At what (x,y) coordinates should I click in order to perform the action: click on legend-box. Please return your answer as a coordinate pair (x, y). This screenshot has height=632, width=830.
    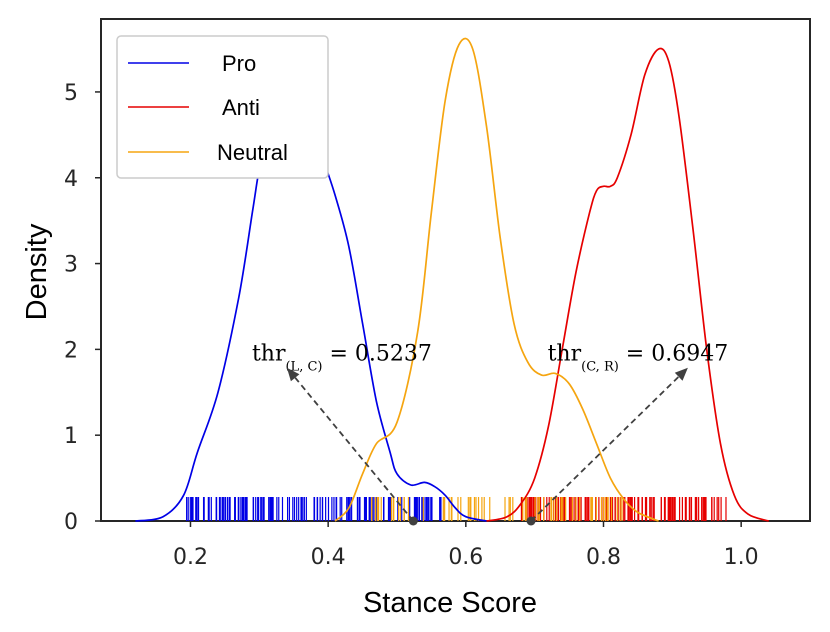
    Looking at the image, I should click on (222, 107).